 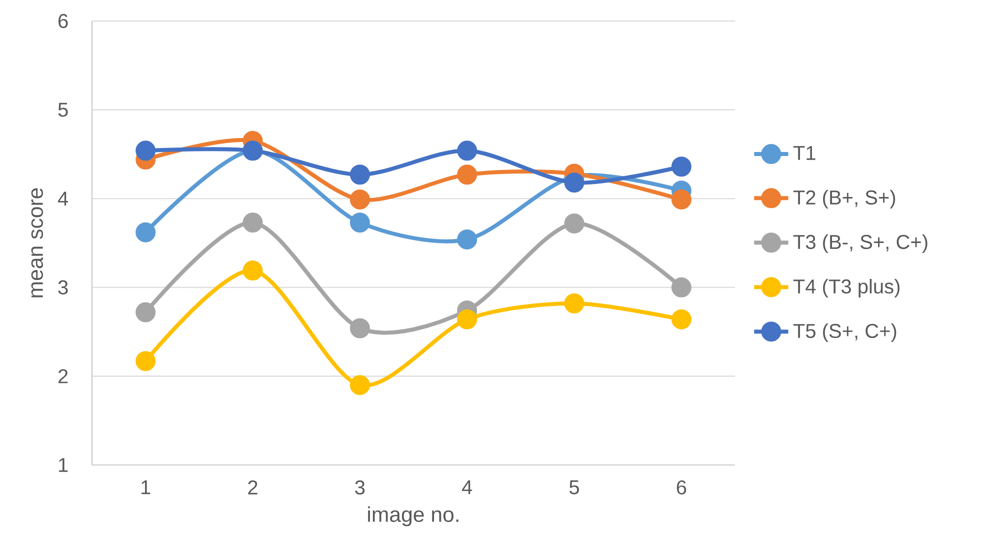 What do you see at coordinates (574, 487) in the screenshot?
I see `x-tick-label: 5` at bounding box center [574, 487].